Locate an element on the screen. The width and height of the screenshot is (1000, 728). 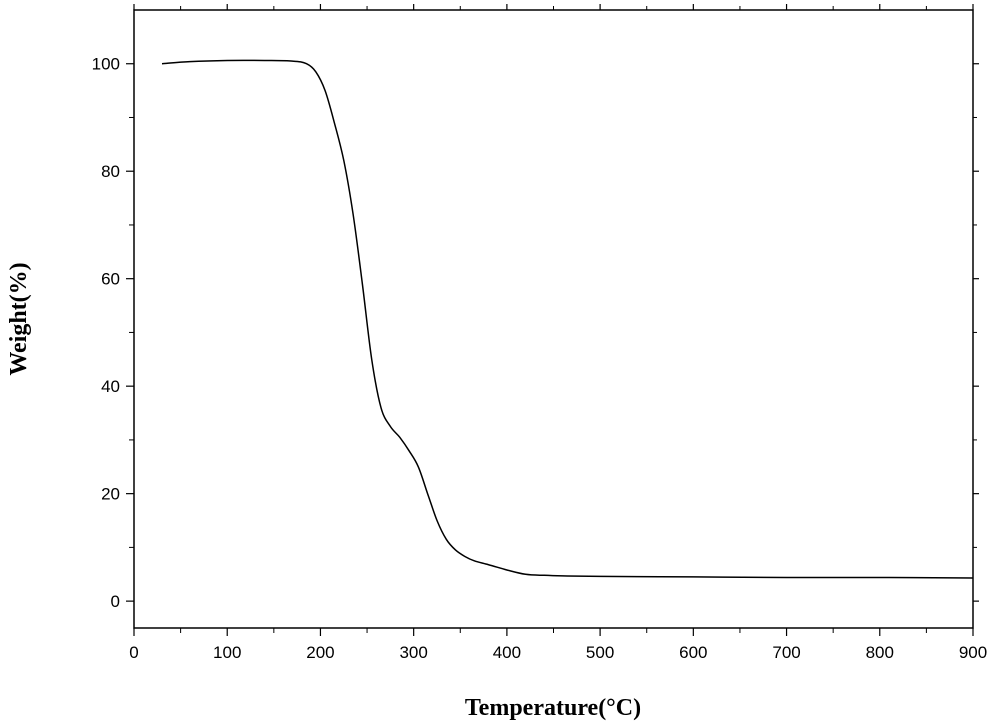
x-tick-label: 800 is located at coordinates (880, 652).